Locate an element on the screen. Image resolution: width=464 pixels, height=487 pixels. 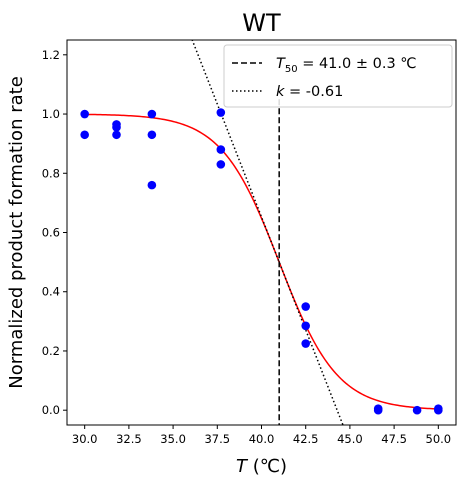
y-tick-label: 1.0 is located at coordinates (51, 114).